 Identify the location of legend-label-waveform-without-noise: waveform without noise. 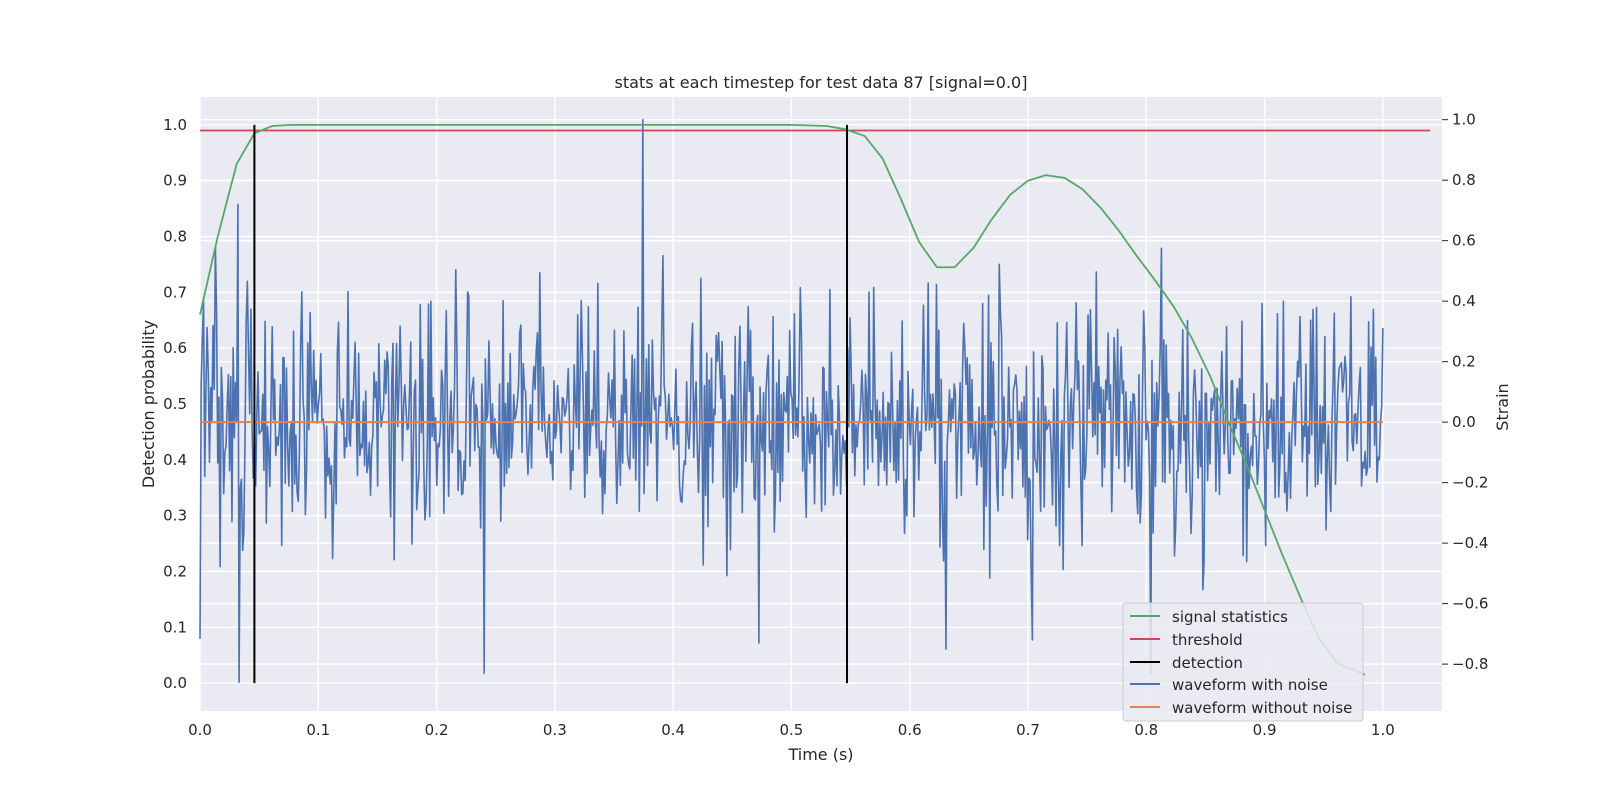
(1262, 708).